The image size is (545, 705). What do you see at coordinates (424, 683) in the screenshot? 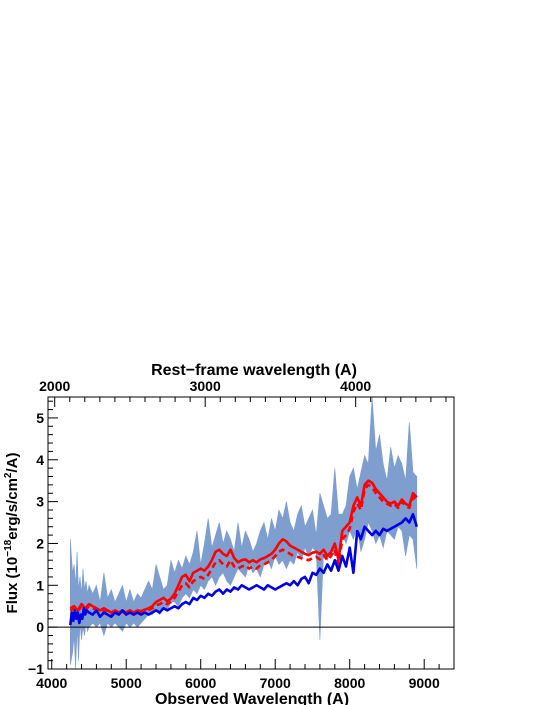
I see `x-tick-label-9000: 9000` at bounding box center [424, 683].